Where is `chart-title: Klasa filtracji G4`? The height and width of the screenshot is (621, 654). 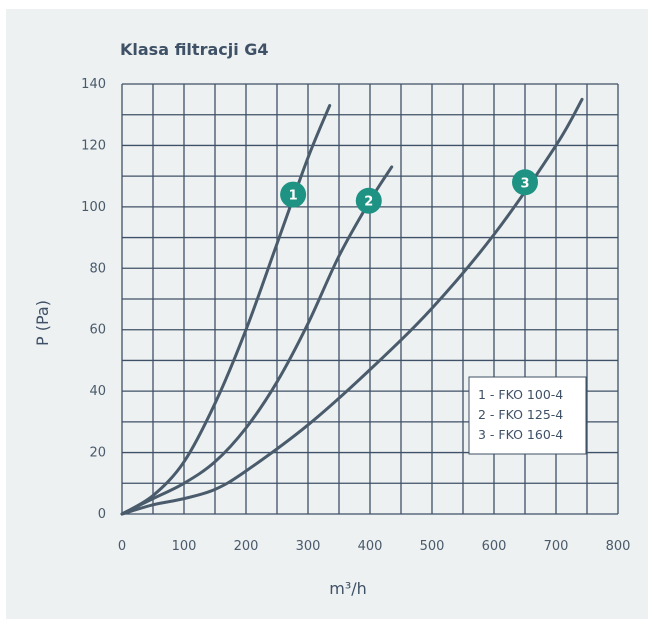
chart-title: Klasa filtracji G4 is located at coordinates (194, 49).